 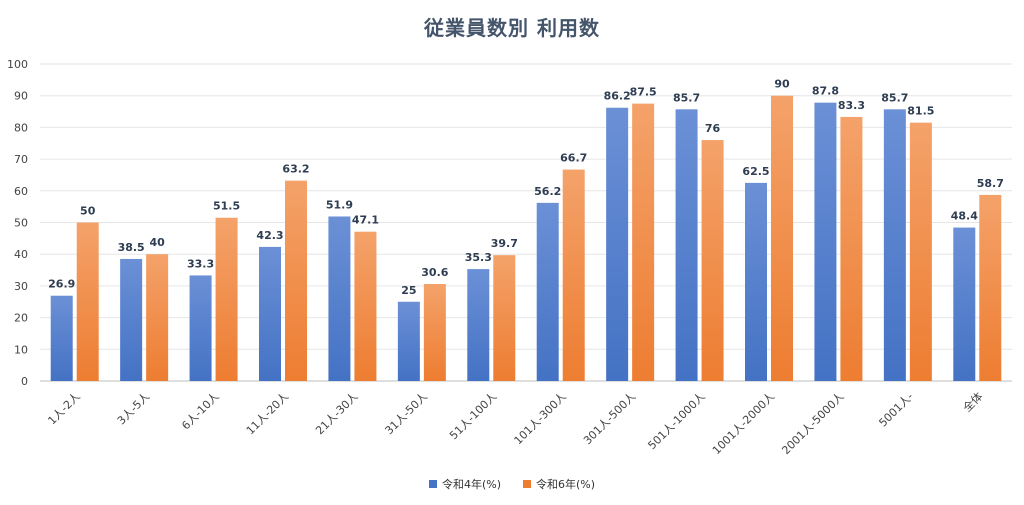 I want to click on data-label: 58.7, so click(x=990, y=183).